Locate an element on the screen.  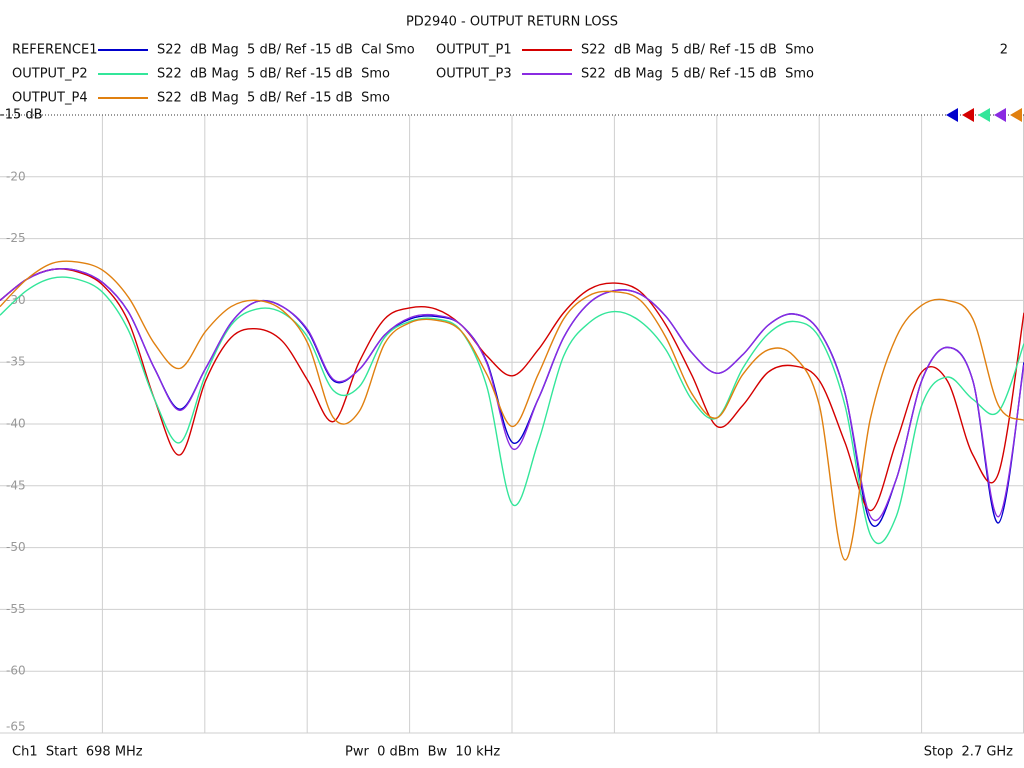
y-tick-label: -25 is located at coordinates (16, 238).